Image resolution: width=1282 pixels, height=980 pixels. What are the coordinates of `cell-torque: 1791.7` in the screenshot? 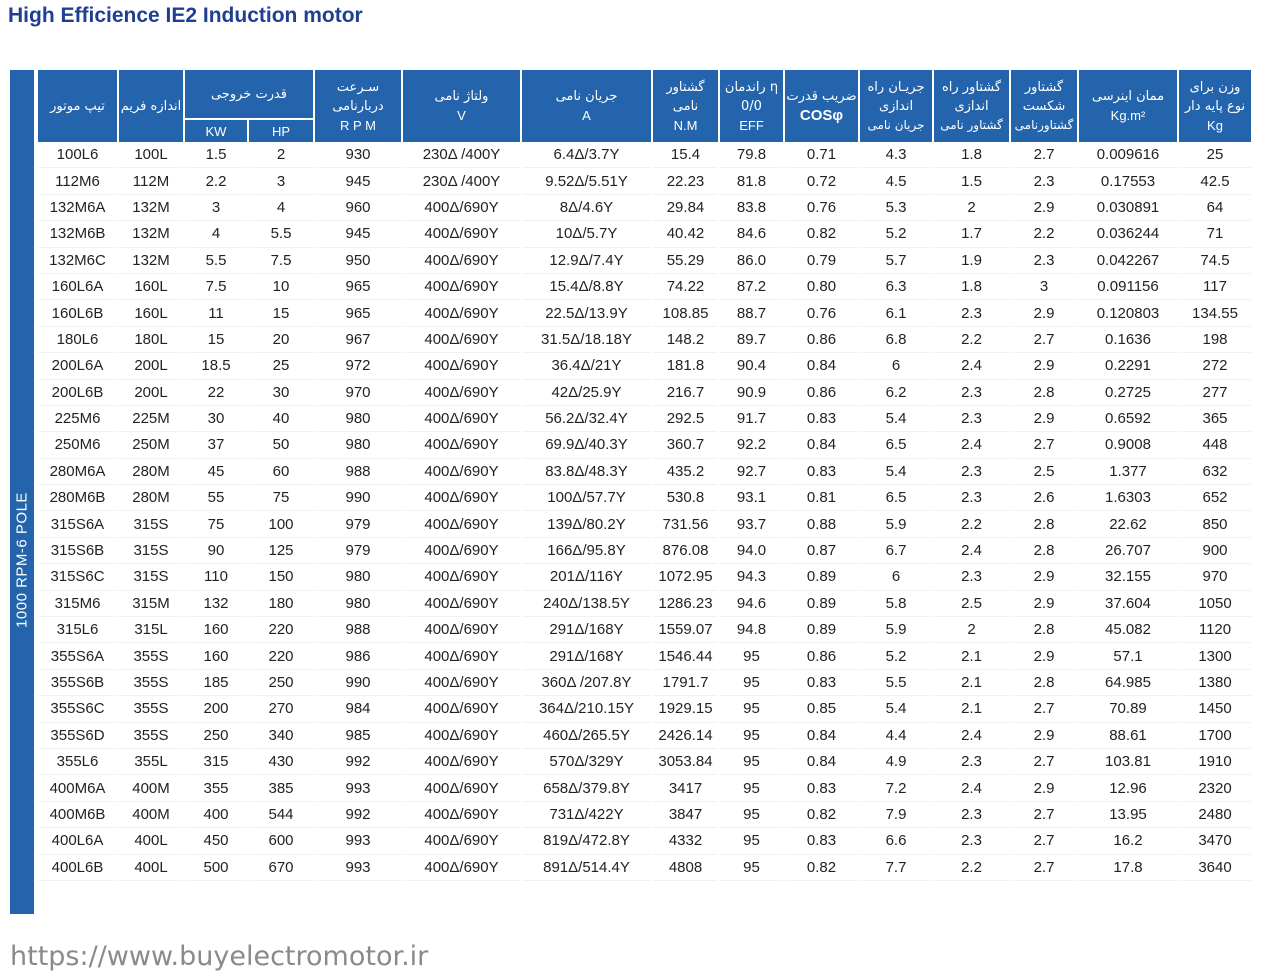 It's located at (685, 683).